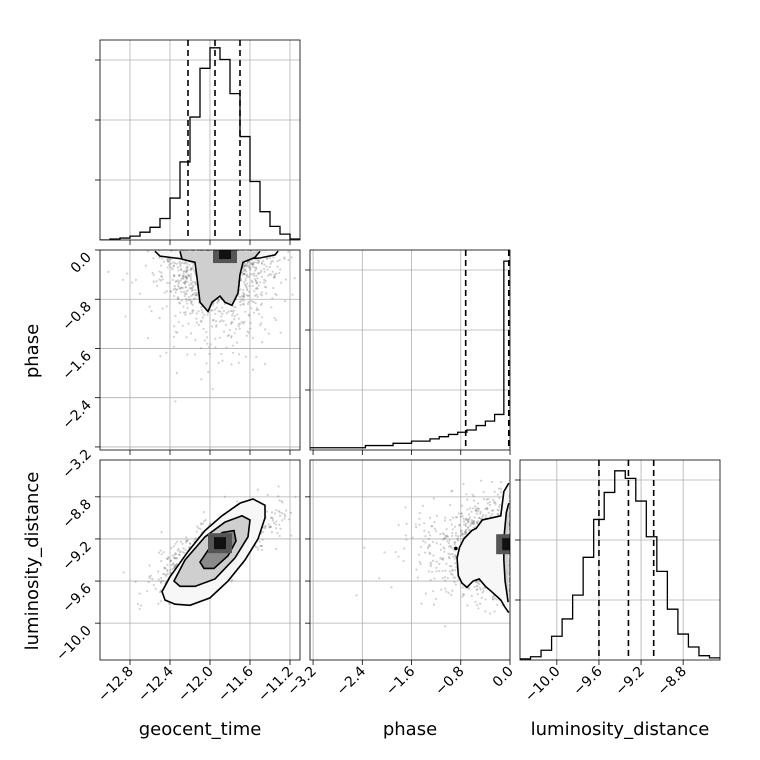  I want to click on panel-frame-hist-luminosity_distance, so click(620, 560).